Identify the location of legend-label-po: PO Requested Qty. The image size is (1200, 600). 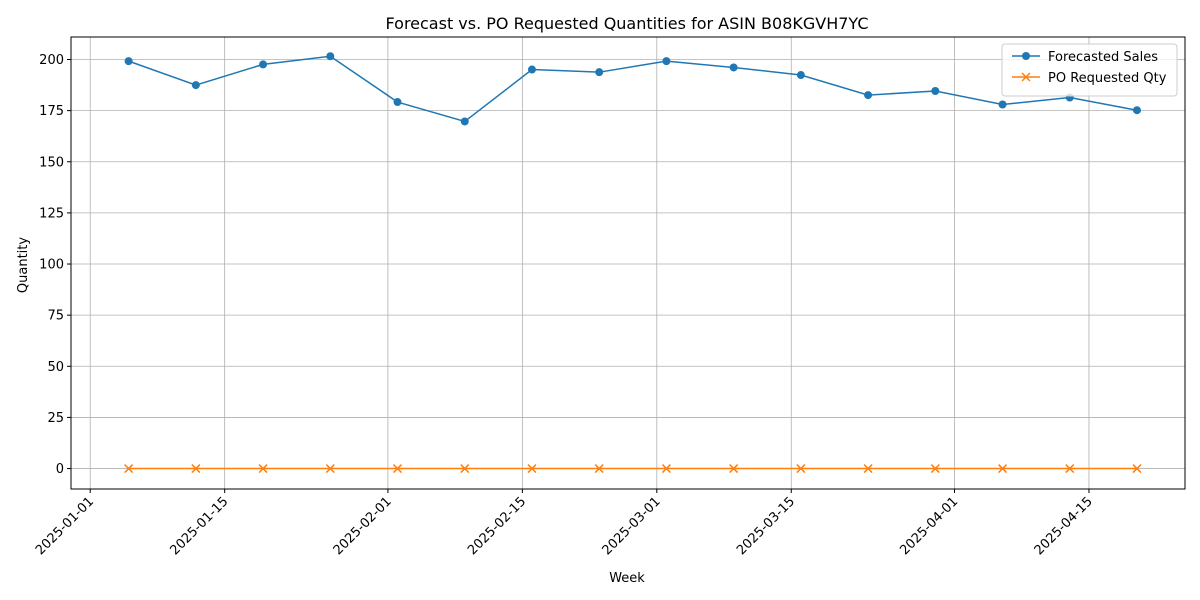
(1107, 78).